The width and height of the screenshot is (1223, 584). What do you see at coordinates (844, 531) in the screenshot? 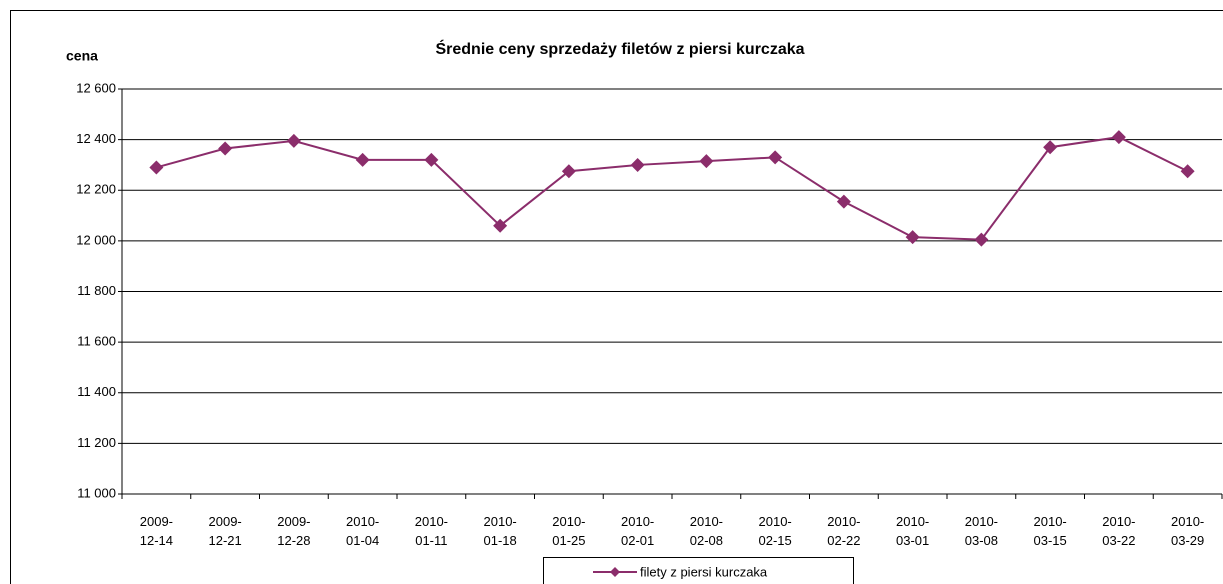
I see `x-tick-label: 2010-02-22` at bounding box center [844, 531].